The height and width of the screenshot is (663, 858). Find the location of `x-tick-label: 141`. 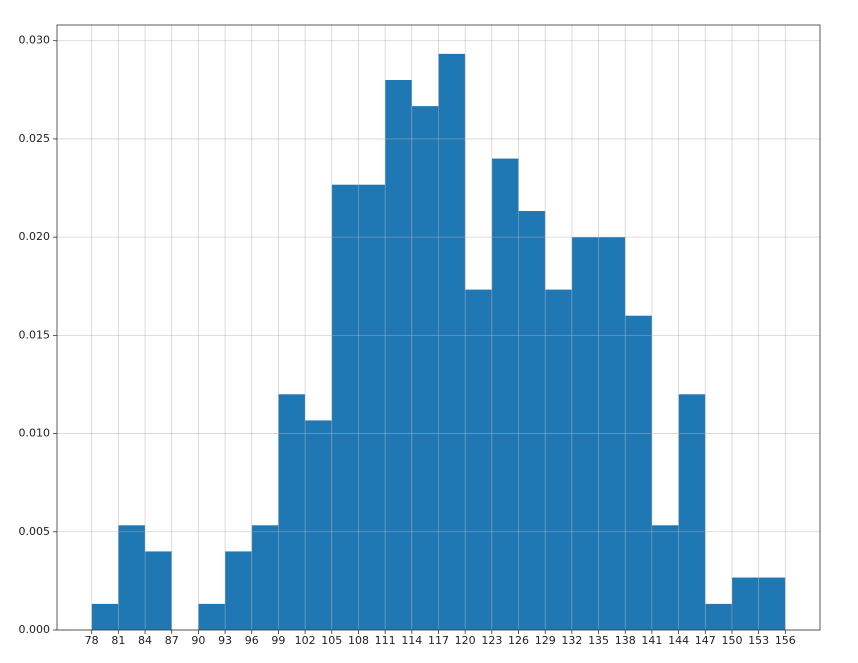

x-tick-label: 141 is located at coordinates (651, 640).